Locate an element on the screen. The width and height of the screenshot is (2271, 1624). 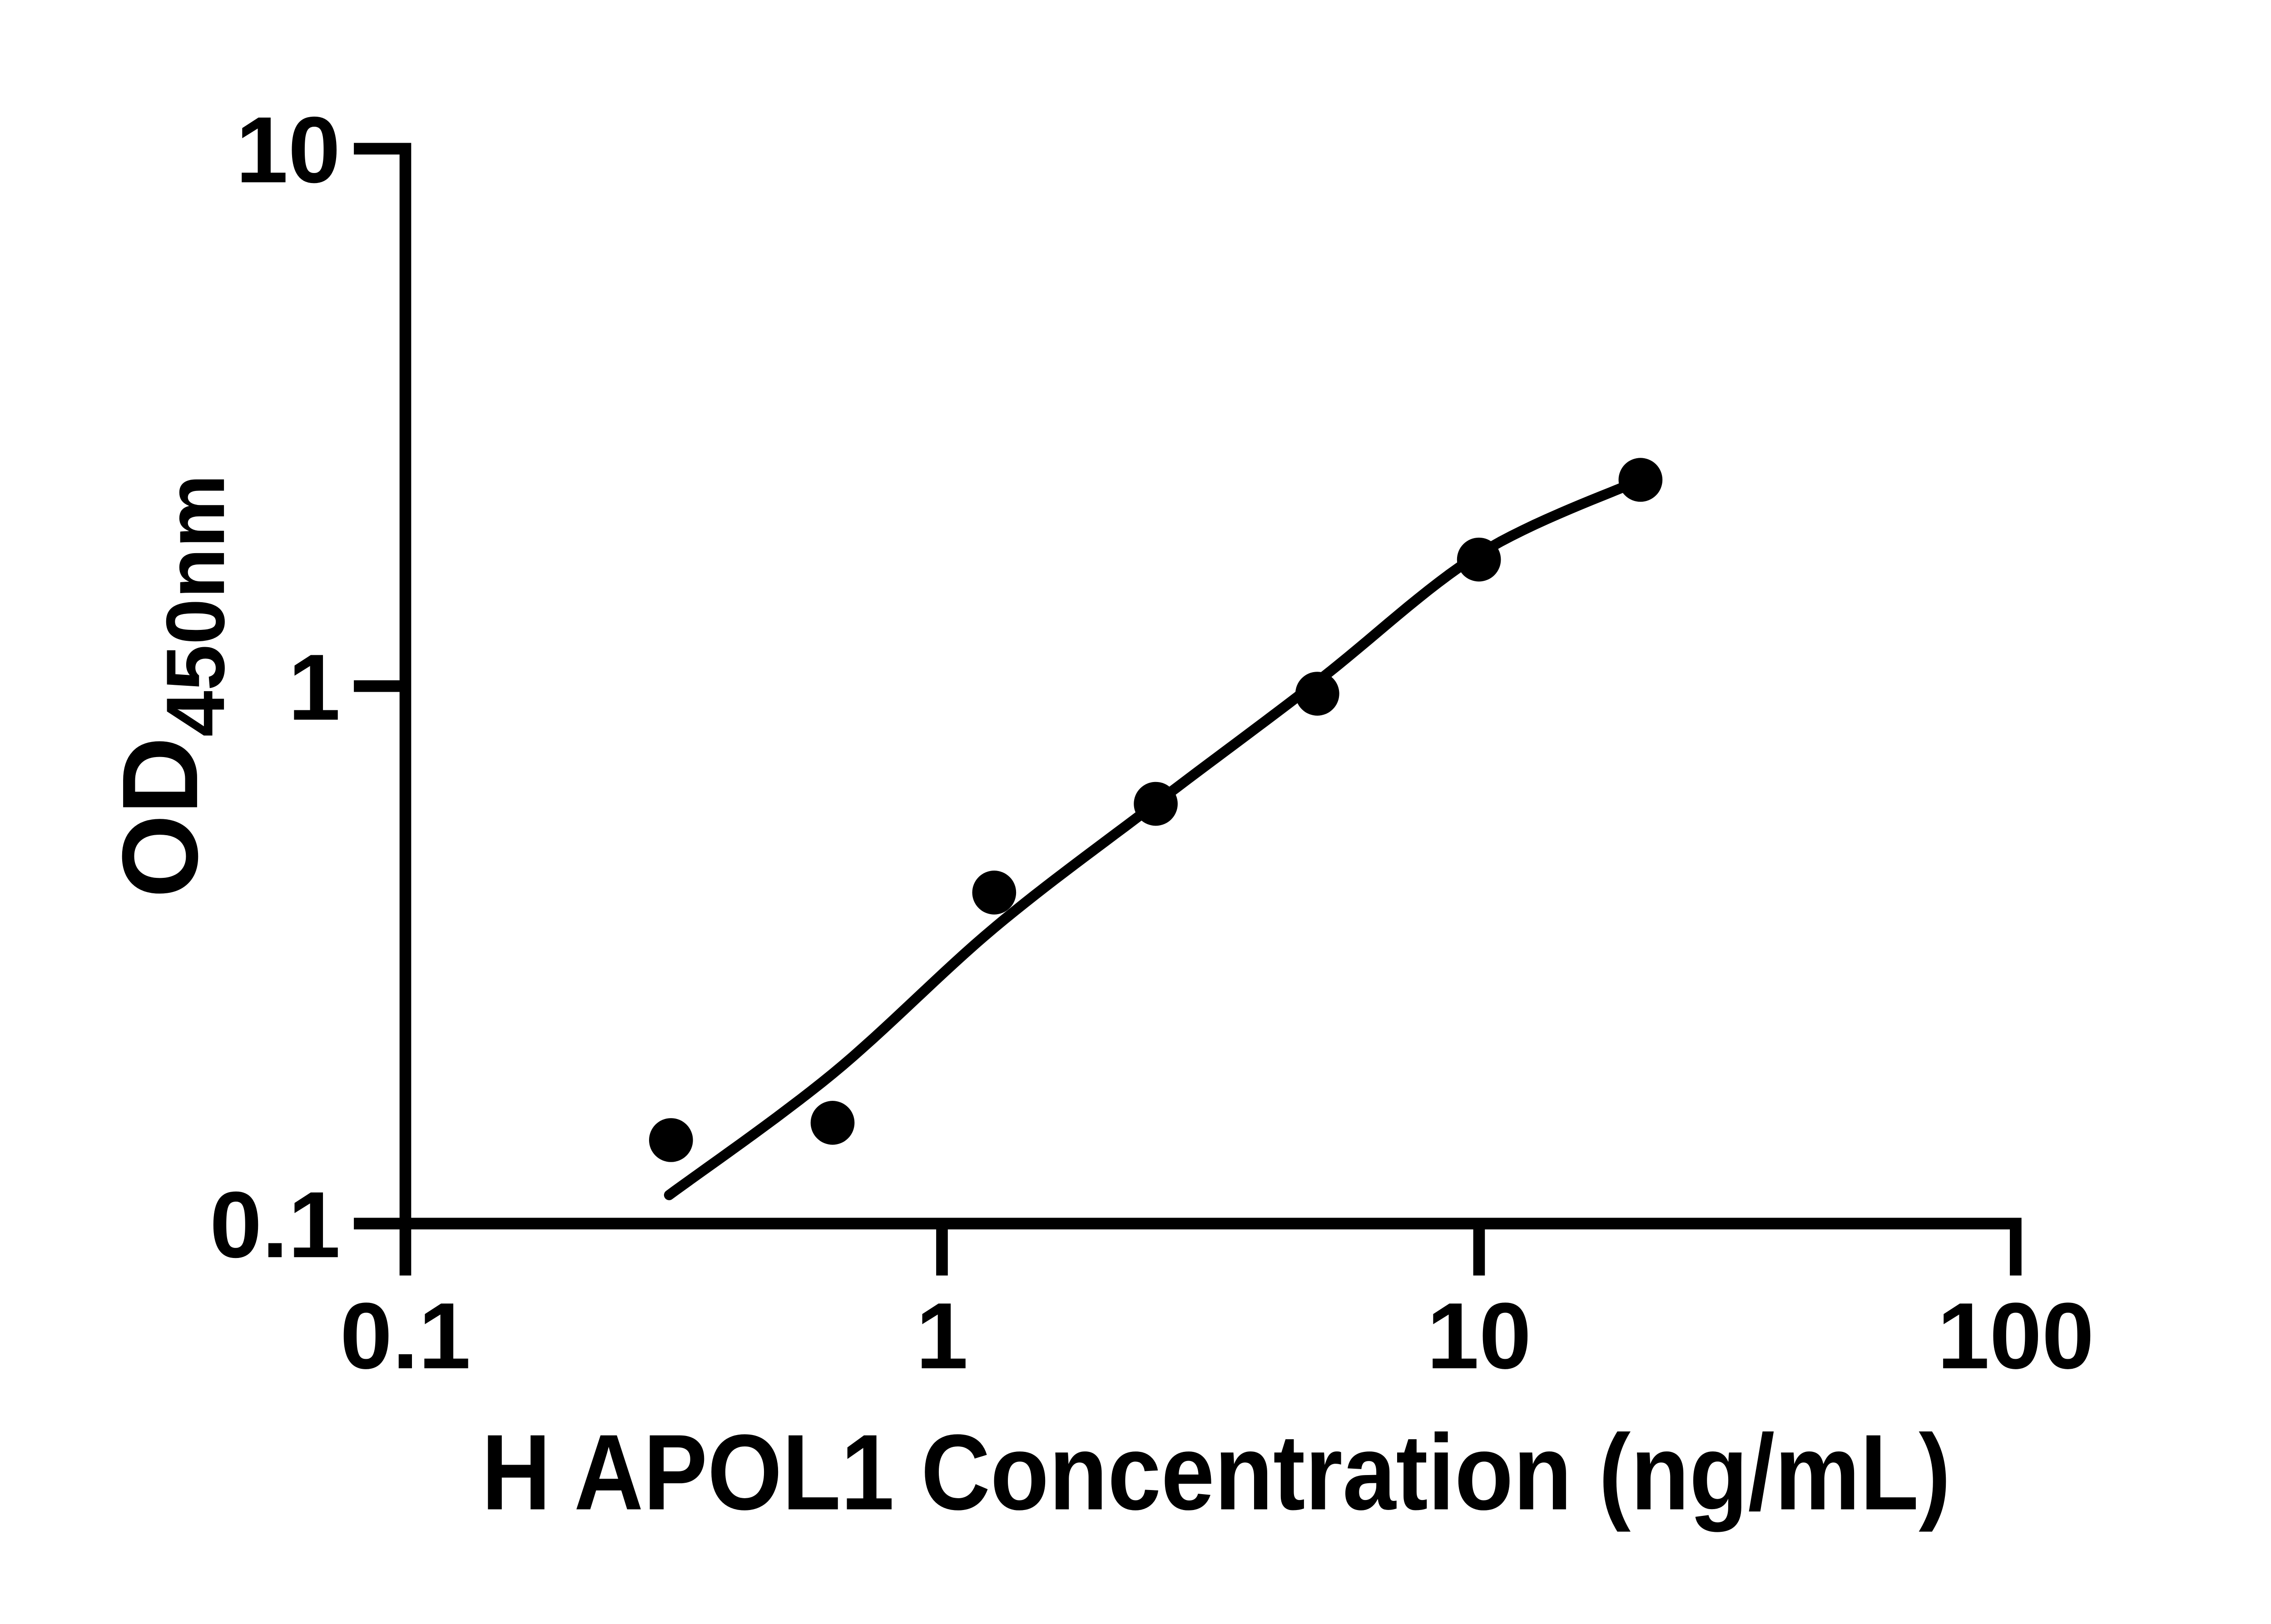
y-axis-title-subscript: 450nm is located at coordinates (195, 605).